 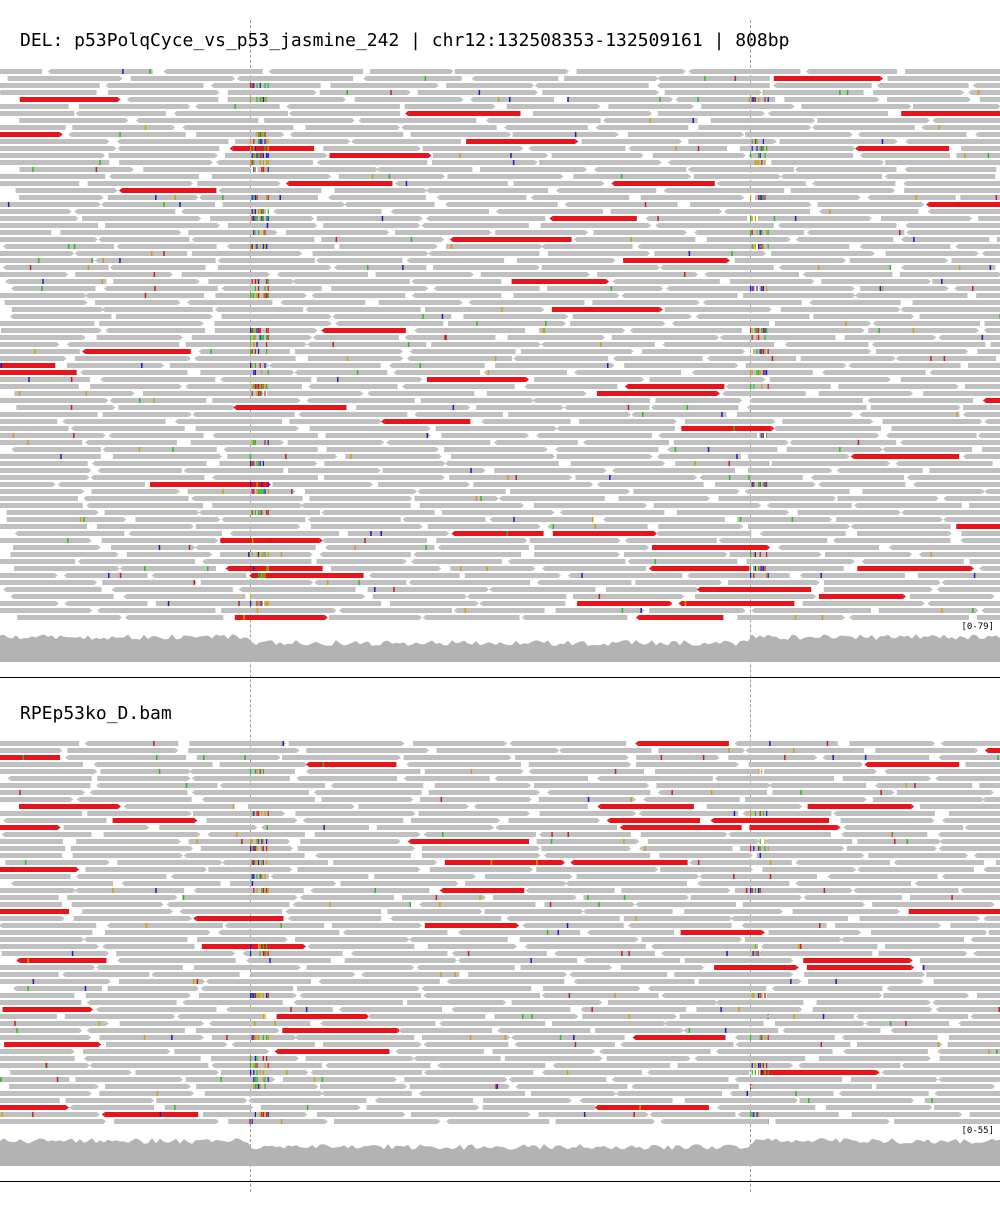 What do you see at coordinates (500, 1145) in the screenshot?
I see `coverage-track` at bounding box center [500, 1145].